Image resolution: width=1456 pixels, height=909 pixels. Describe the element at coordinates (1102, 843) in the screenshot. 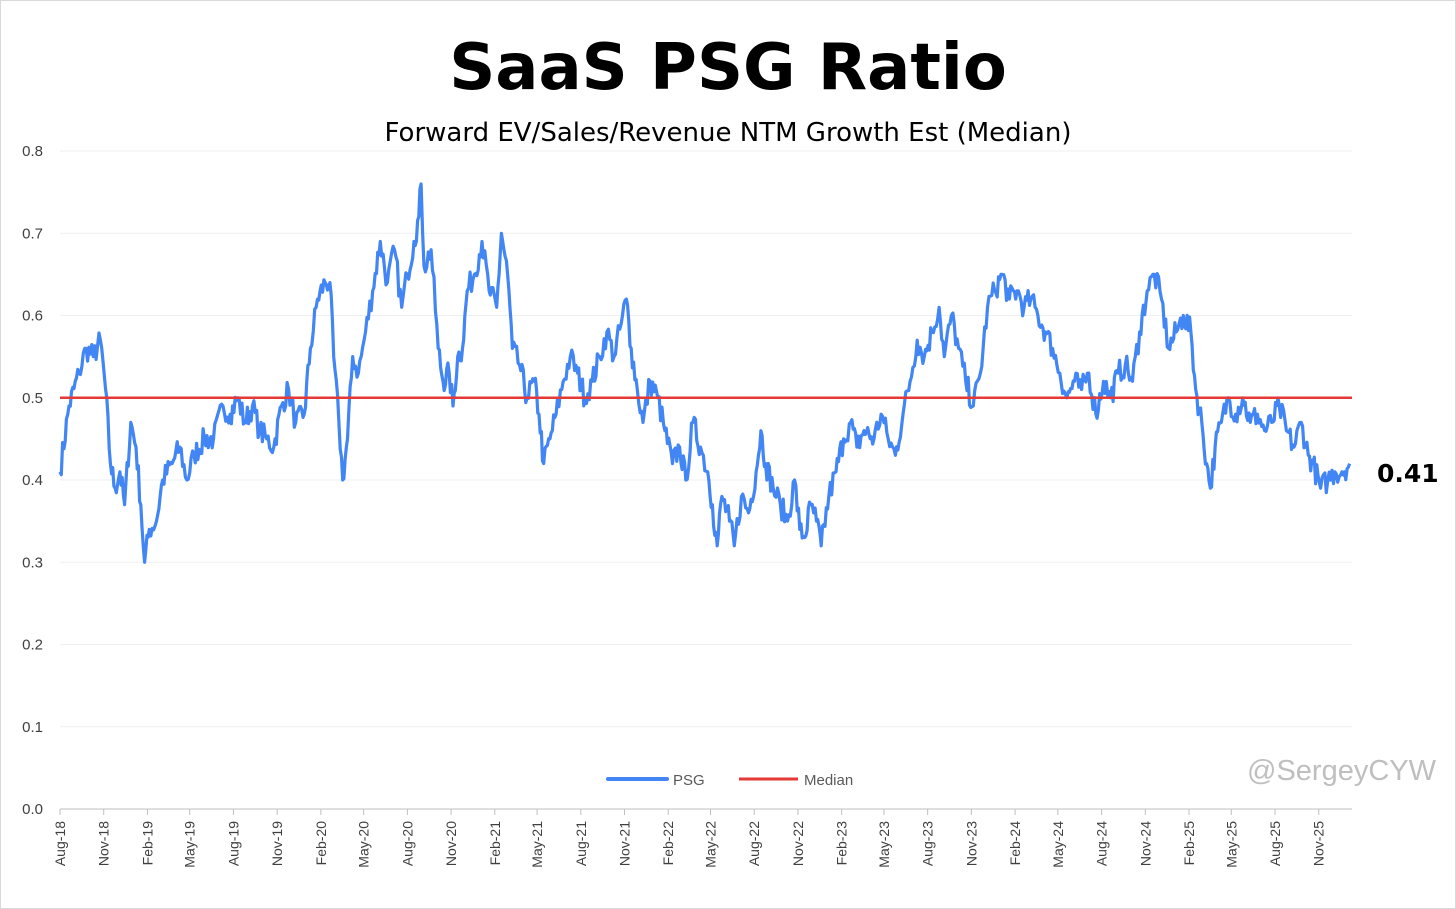

I see `x-tick-label: Aug-24` at that location.